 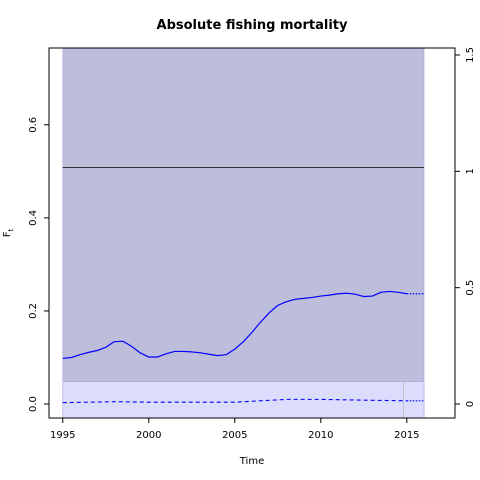 I want to click on y-axis-label-group: Ft, so click(x=8, y=232).